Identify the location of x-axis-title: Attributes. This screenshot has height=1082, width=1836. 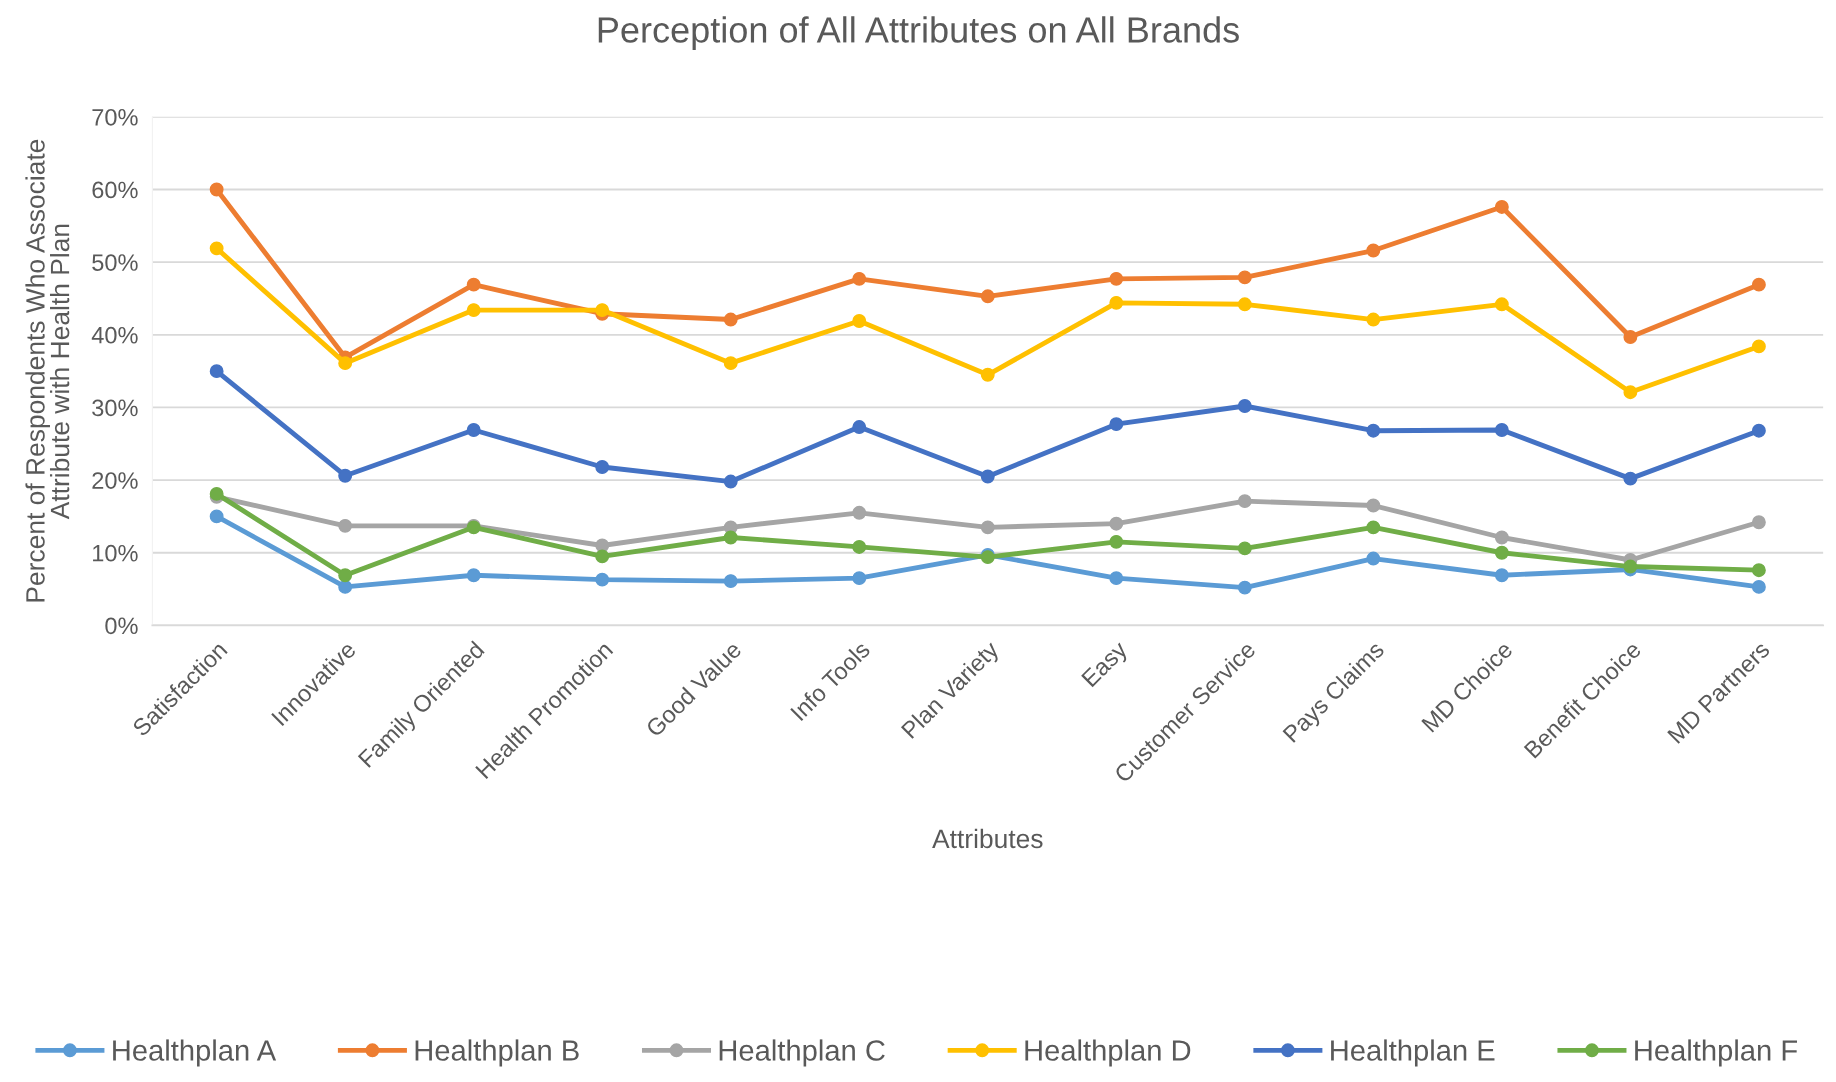
(987, 838).